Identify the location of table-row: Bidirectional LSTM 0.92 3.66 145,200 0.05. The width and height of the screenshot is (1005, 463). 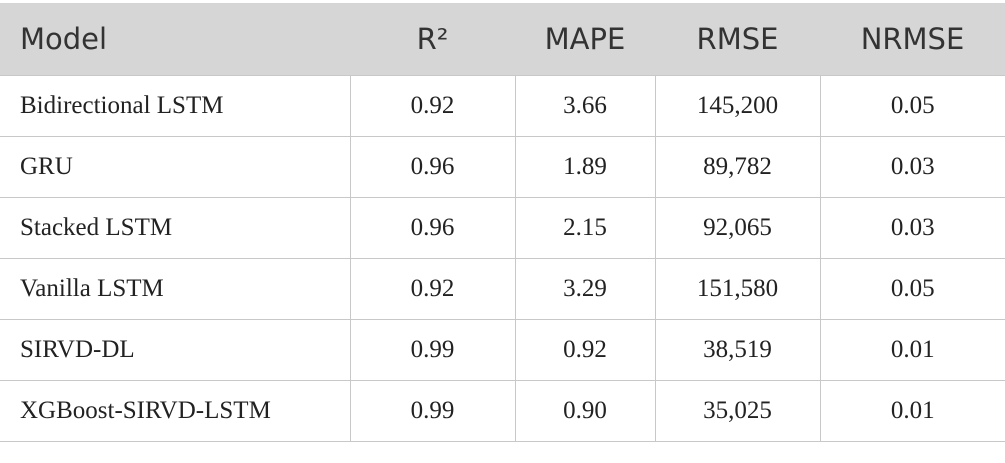
(502, 106).